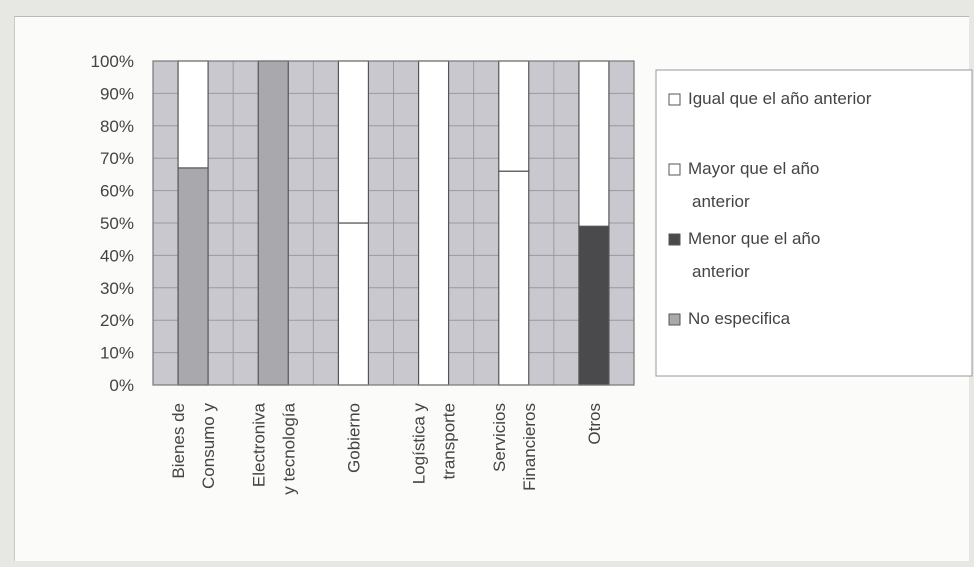  What do you see at coordinates (112, 61) in the screenshot?
I see `y-tick-label: 100%` at bounding box center [112, 61].